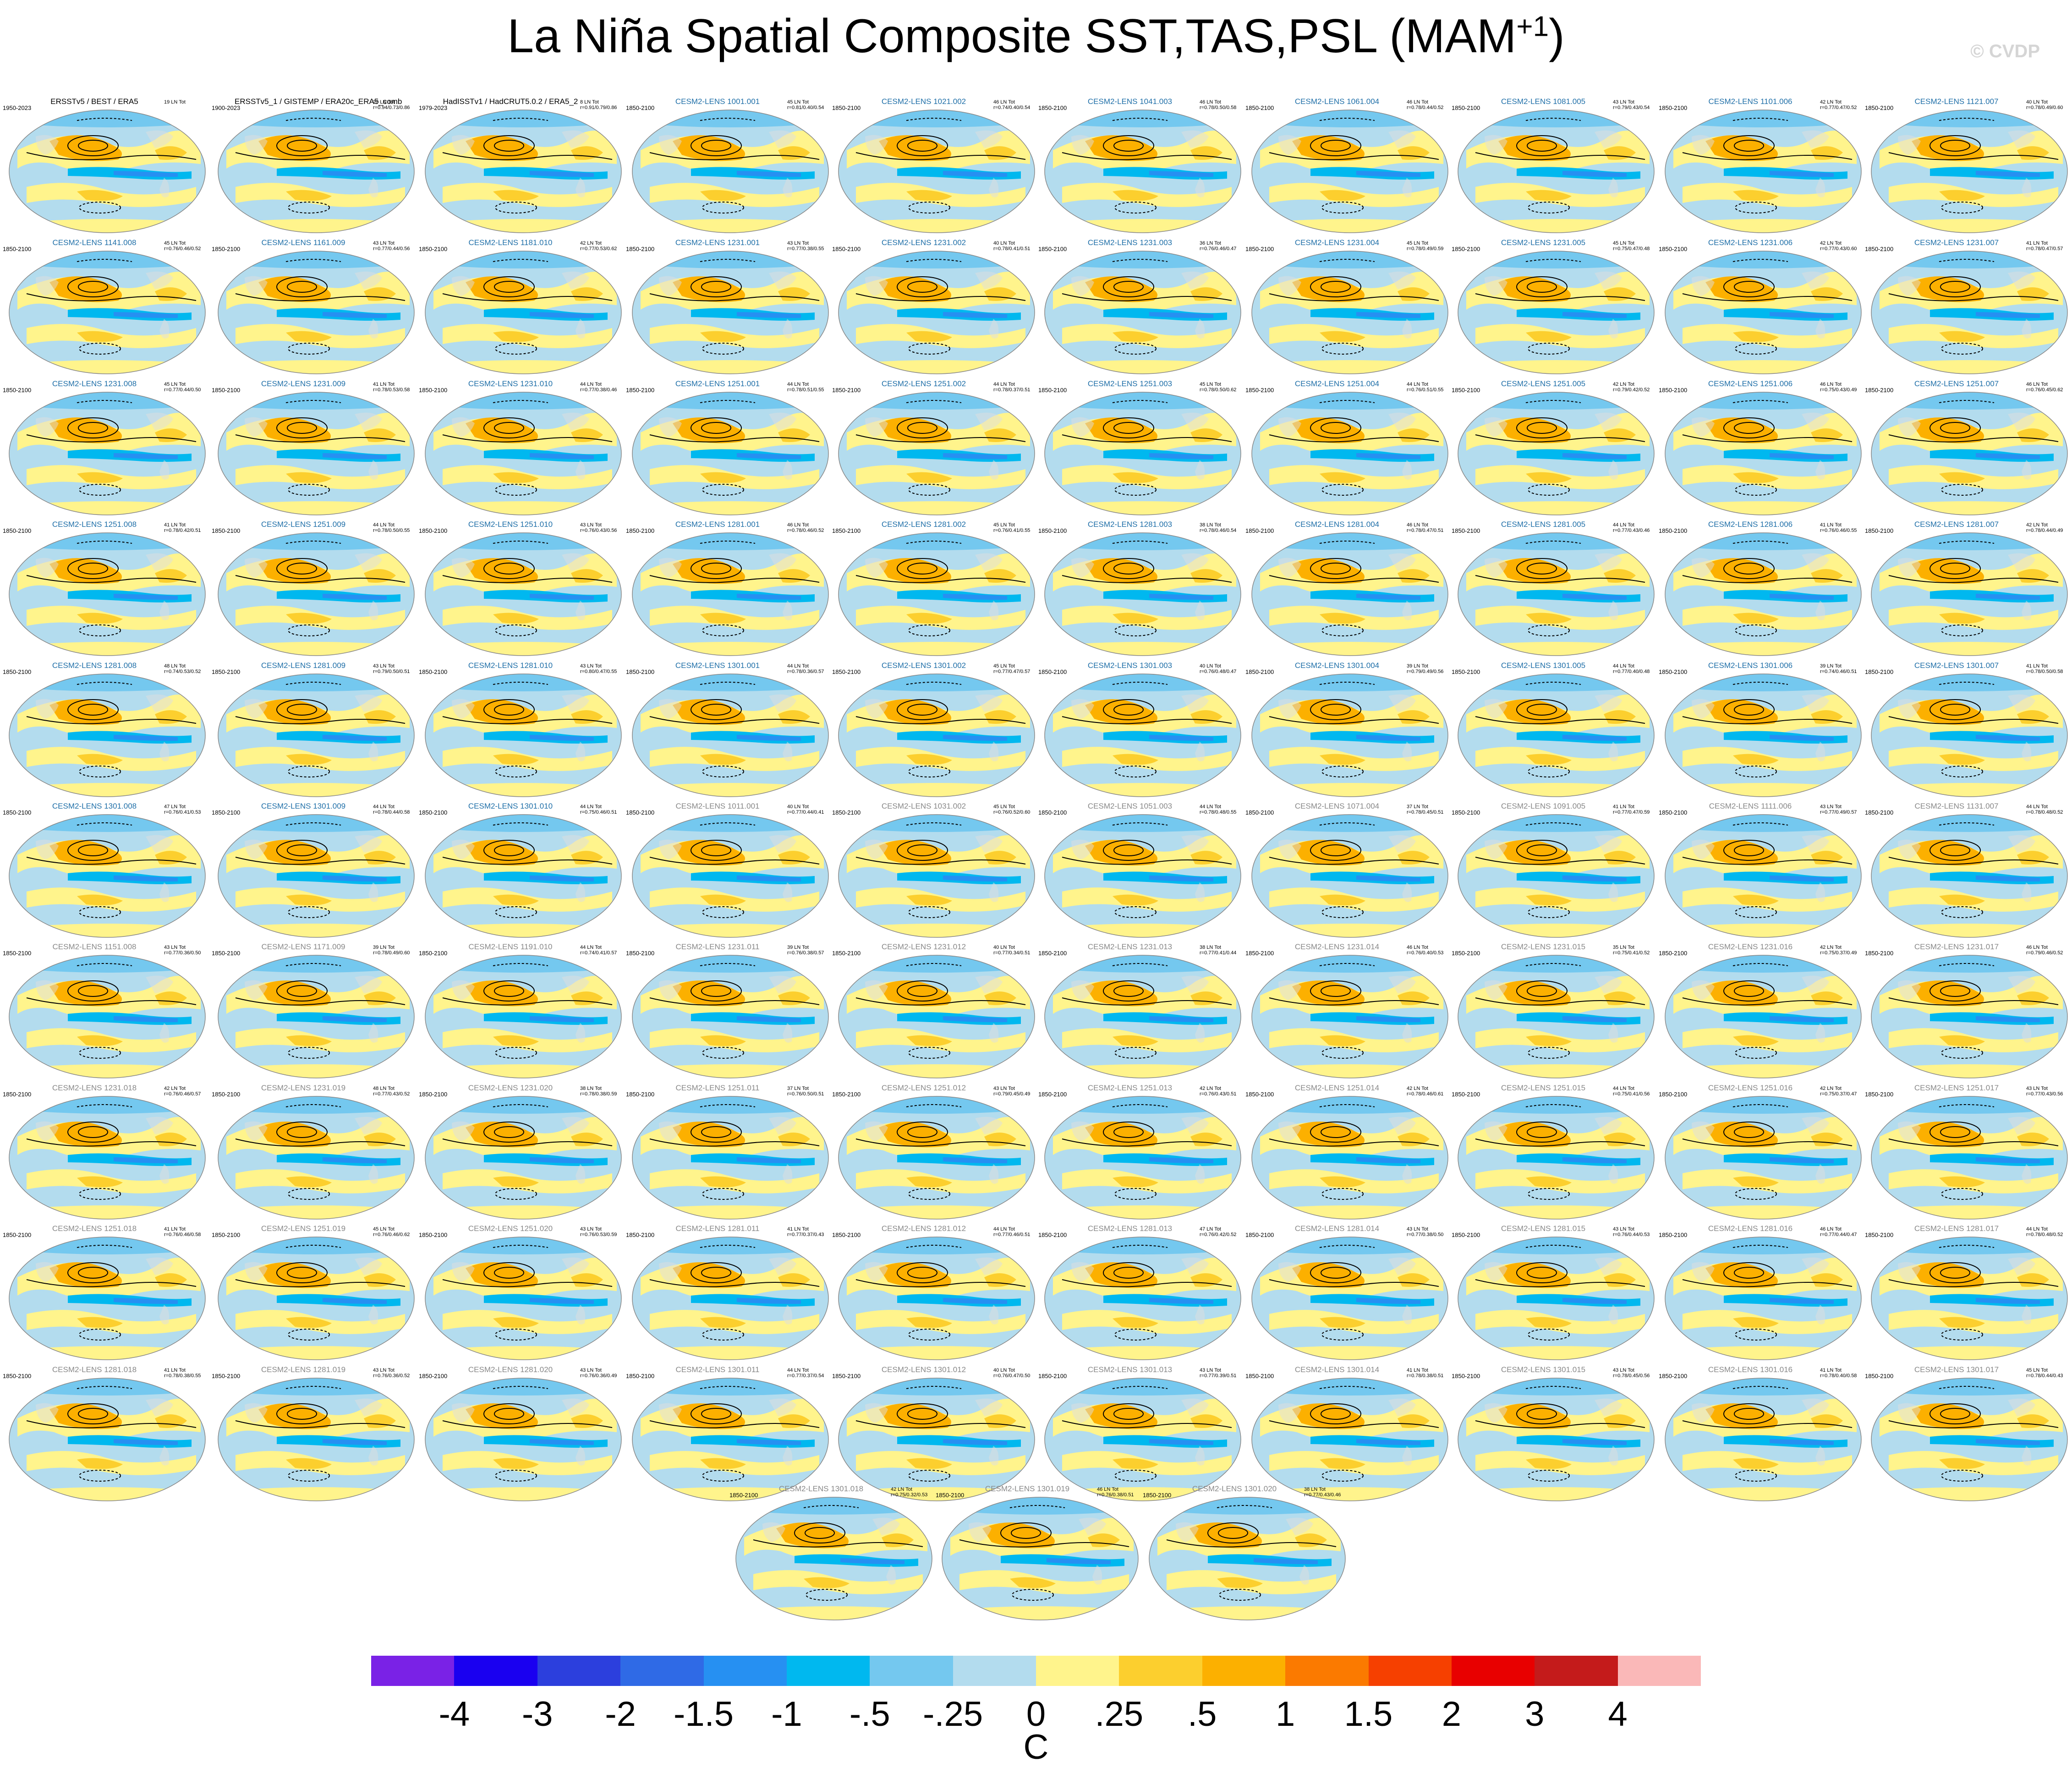  Describe the element at coordinates (391, 809) in the screenshot. I see `panel-stats: 44 LN Tot r=0.78/0.44/0.58` at that location.